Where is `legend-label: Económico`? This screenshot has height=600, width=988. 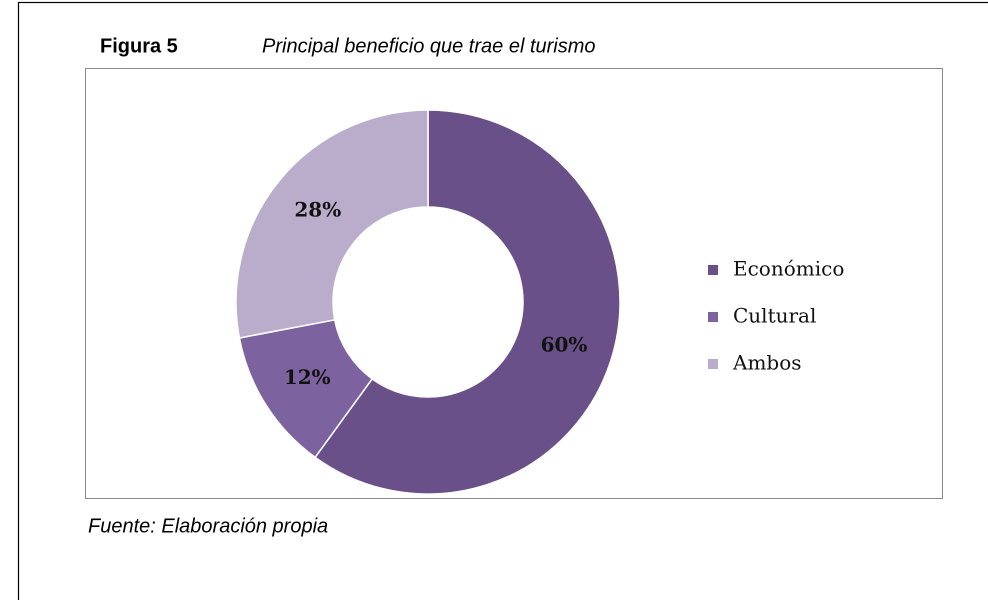 legend-label: Económico is located at coordinates (788, 269).